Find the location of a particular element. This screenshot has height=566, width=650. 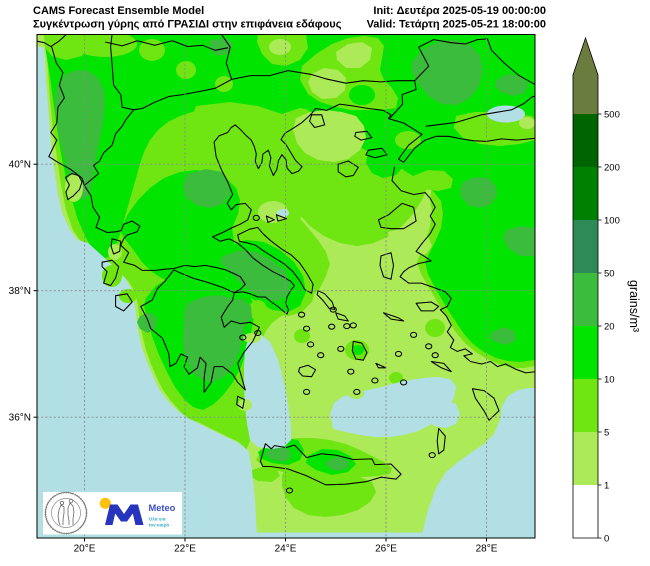

svg-text: 5 is located at coordinates (606, 433).